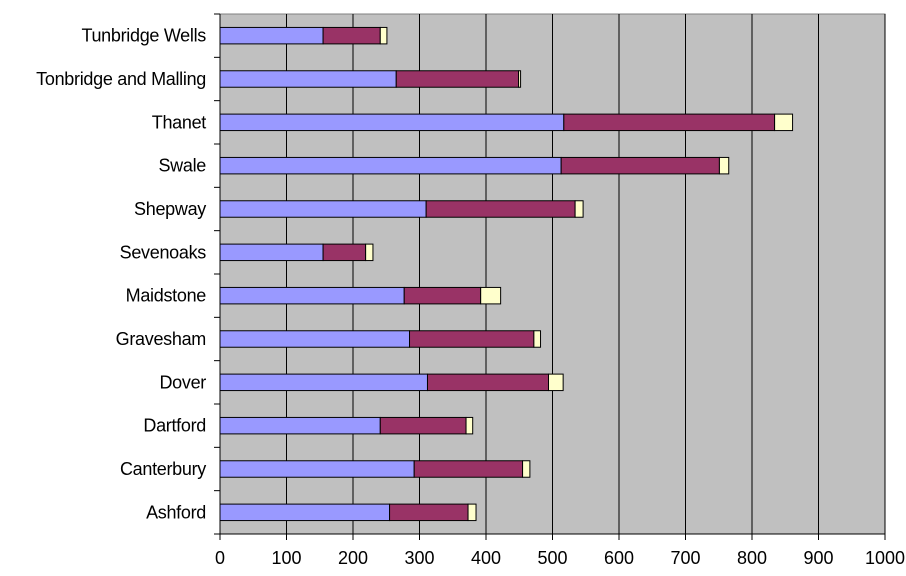 Image resolution: width=906 pixels, height=576 pixels. What do you see at coordinates (752, 558) in the screenshot?
I see `x-tick-label: 800` at bounding box center [752, 558].